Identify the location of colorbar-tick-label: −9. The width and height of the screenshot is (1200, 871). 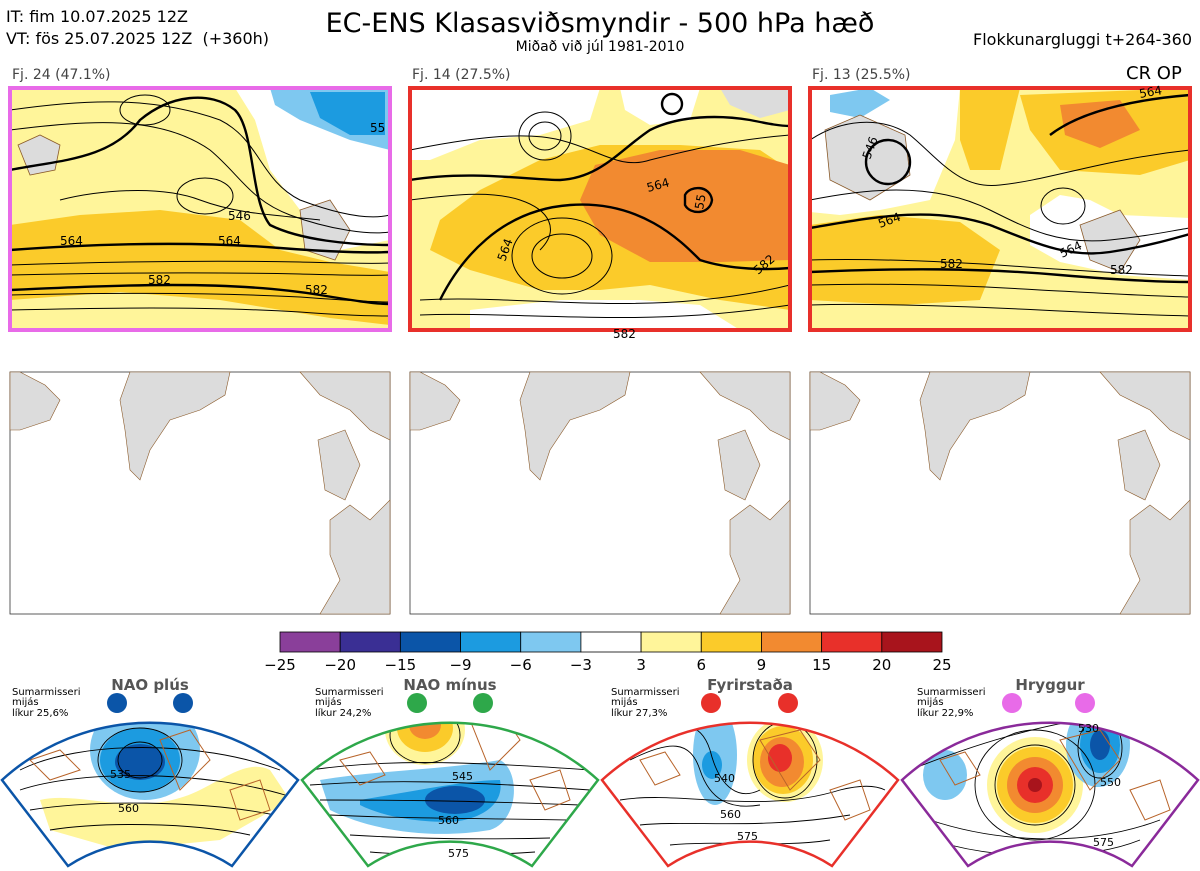
(460, 665).